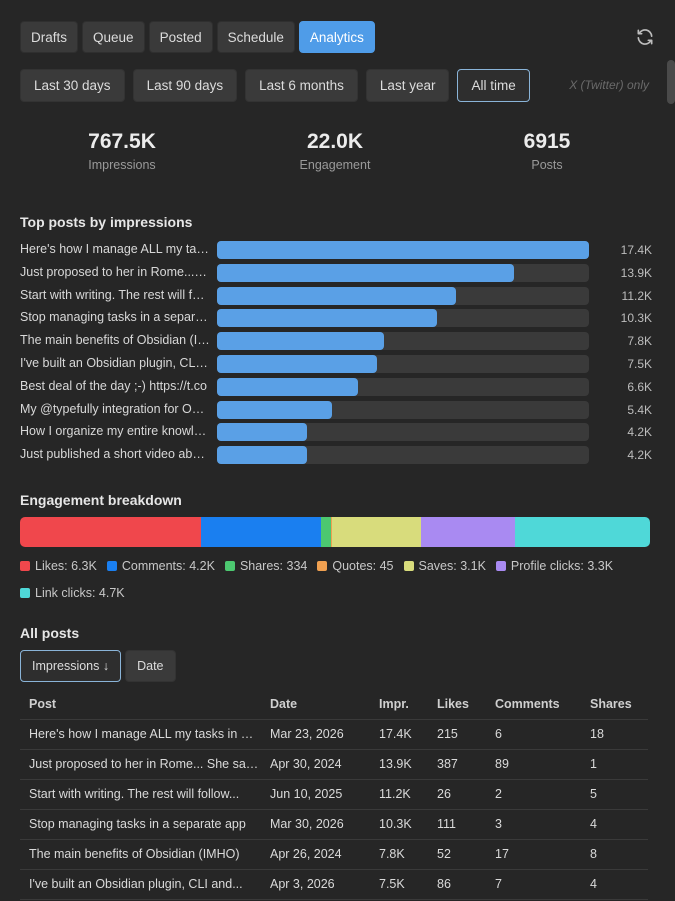 The width and height of the screenshot is (675, 901). Describe the element at coordinates (457, 794) in the screenshot. I see `cell-likes: 26` at that location.